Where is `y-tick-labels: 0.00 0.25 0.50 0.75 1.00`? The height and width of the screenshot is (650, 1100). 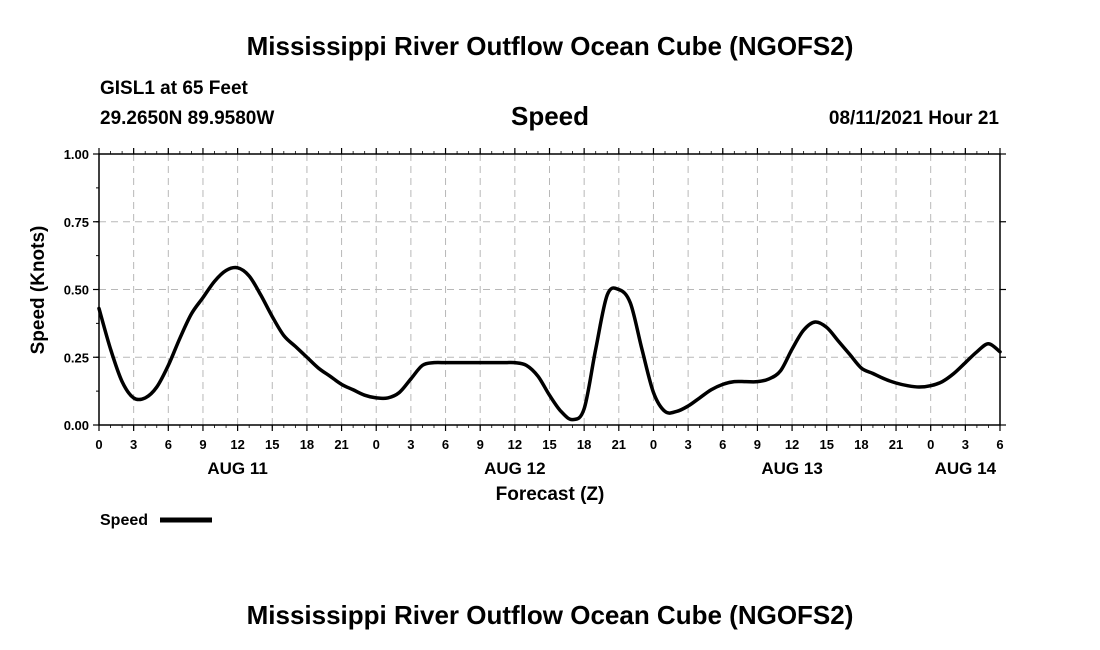
y-tick-labels: 0.00 0.25 0.50 0.75 1.00 is located at coordinates (76, 290).